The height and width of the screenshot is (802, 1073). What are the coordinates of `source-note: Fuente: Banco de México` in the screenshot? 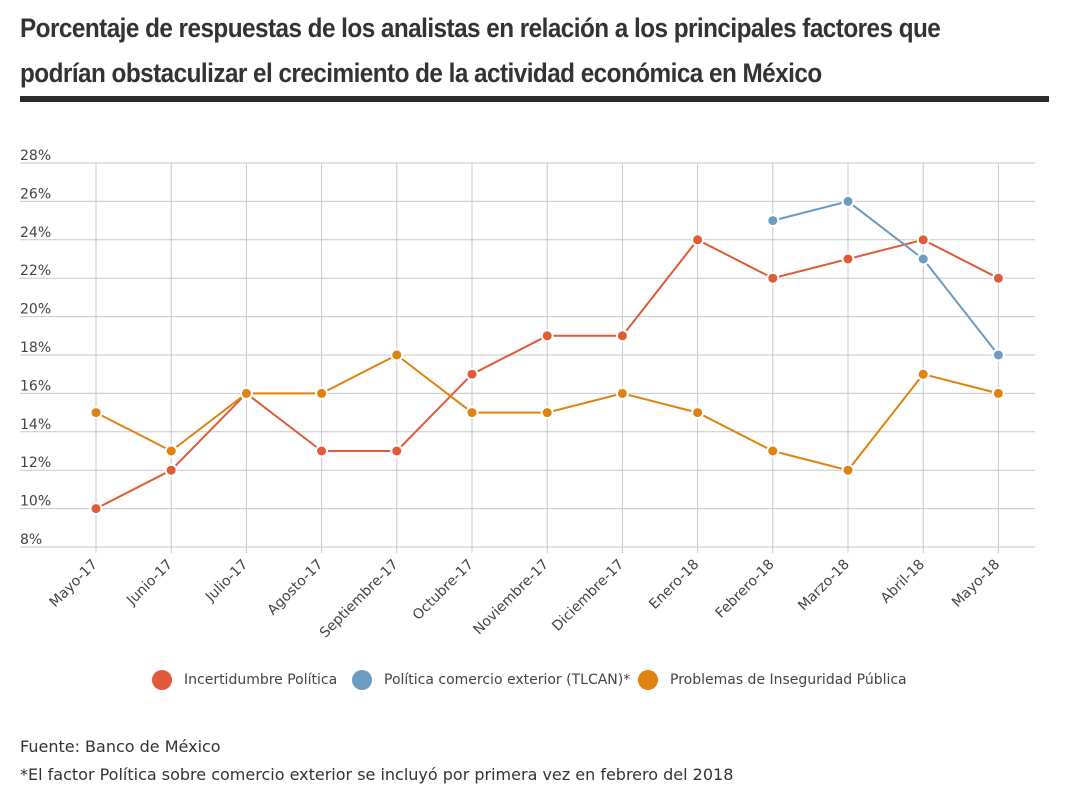 It's located at (120, 746).